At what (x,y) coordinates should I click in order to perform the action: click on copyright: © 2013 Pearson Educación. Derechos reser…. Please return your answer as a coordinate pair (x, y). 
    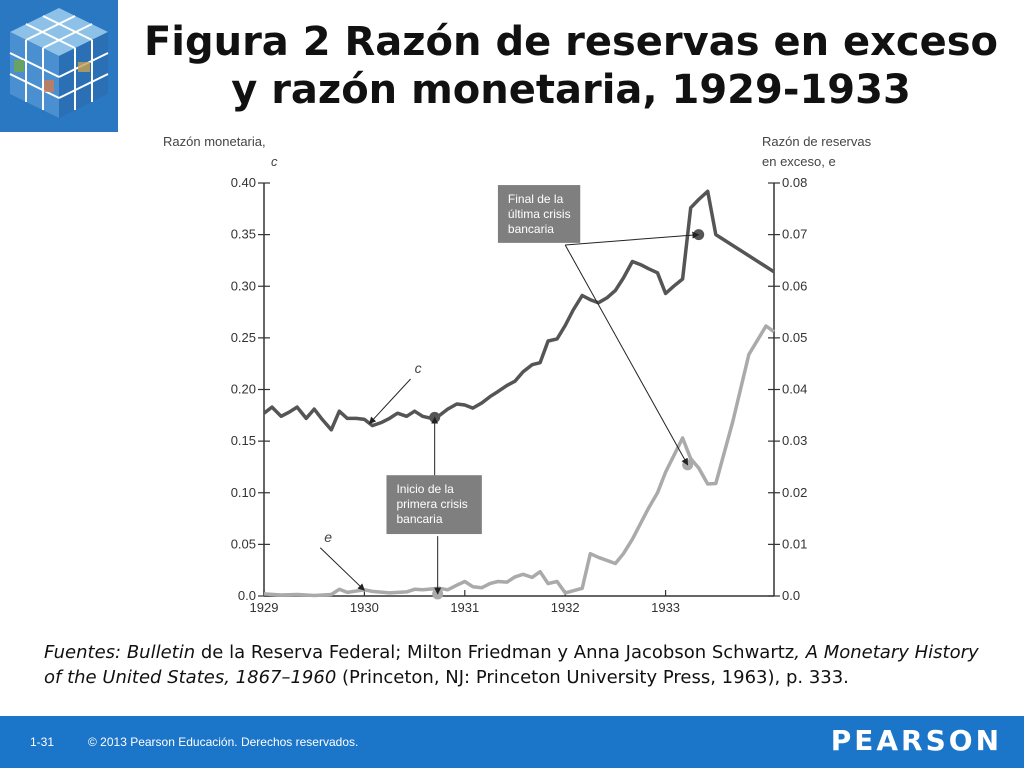
    Looking at the image, I should click on (223, 742).